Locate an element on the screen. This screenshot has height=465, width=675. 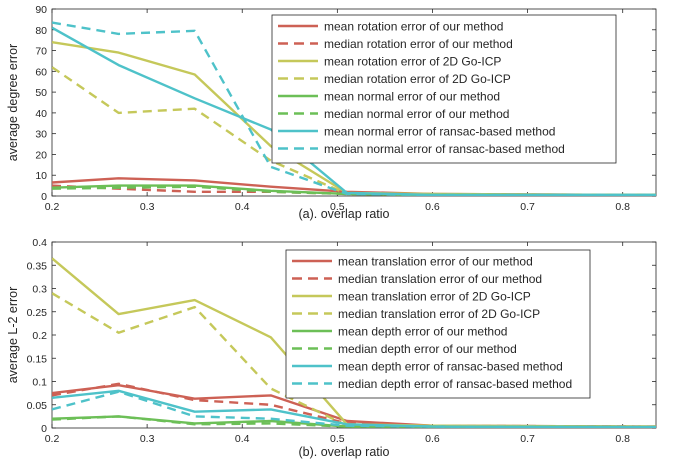
legend-label: median normal error of our method is located at coordinates (416, 114).